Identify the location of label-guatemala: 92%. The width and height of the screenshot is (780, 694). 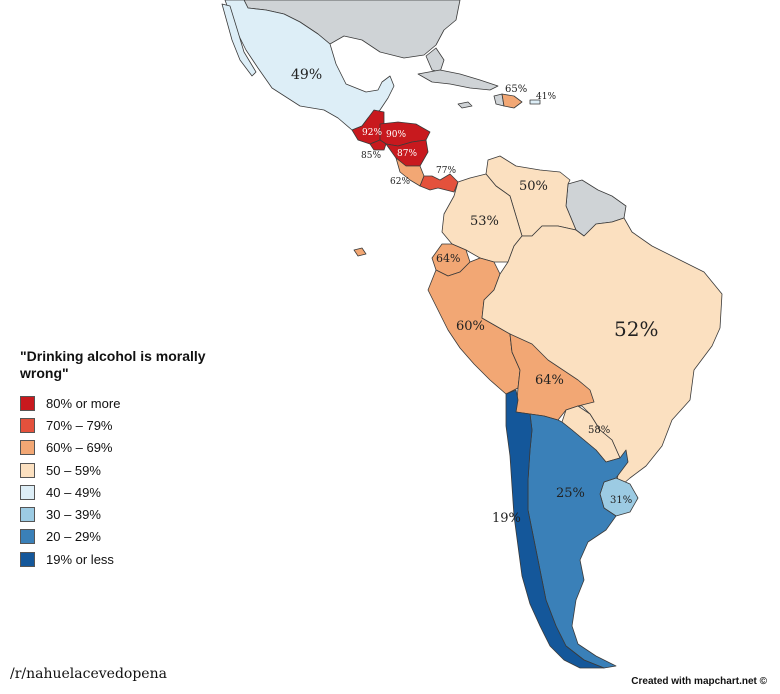
(372, 133).